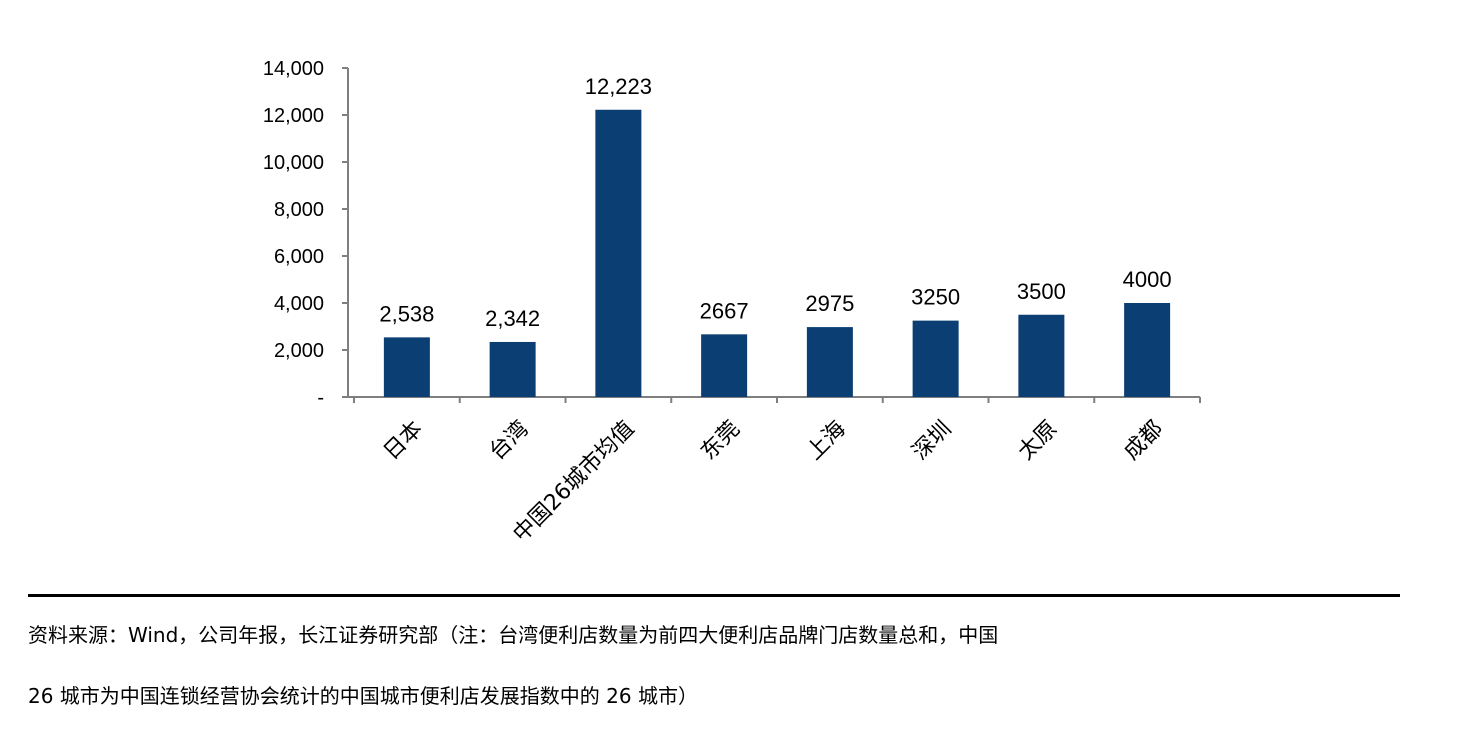 The width and height of the screenshot is (1460, 738). What do you see at coordinates (363, 696) in the screenshot?
I see `source-note-line-2: 26 城市为中国连锁经营协会统计的中国城市便利店发展指数中的 26 城市）` at bounding box center [363, 696].